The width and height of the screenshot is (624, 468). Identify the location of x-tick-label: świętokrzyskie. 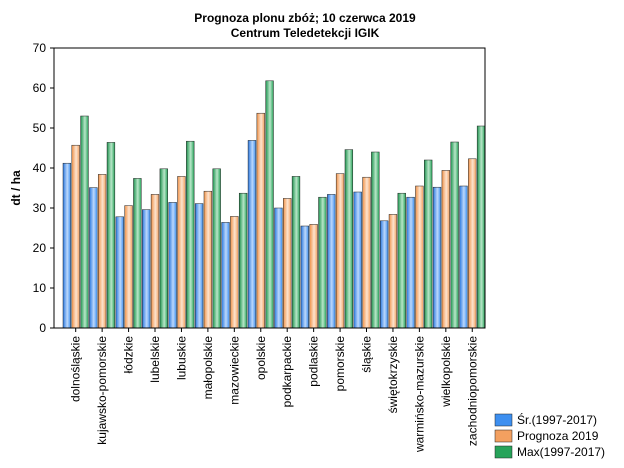
(393, 375).